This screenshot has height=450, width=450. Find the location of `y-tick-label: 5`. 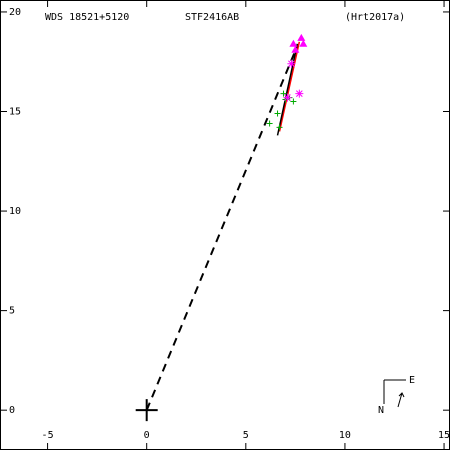

y-tick-label: 5 is located at coordinates (12, 311).